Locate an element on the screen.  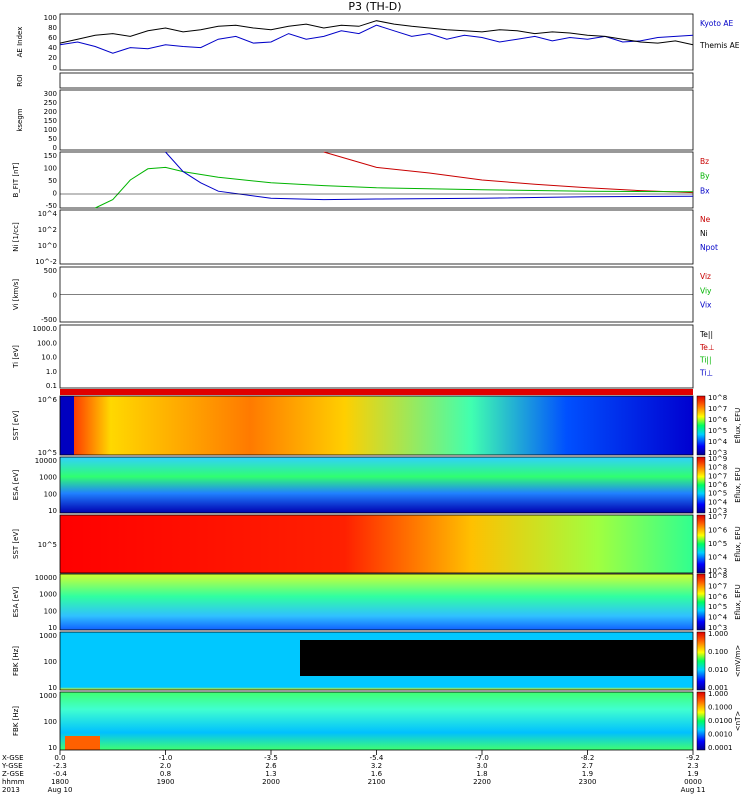
series-by is located at coordinates (394, 187).